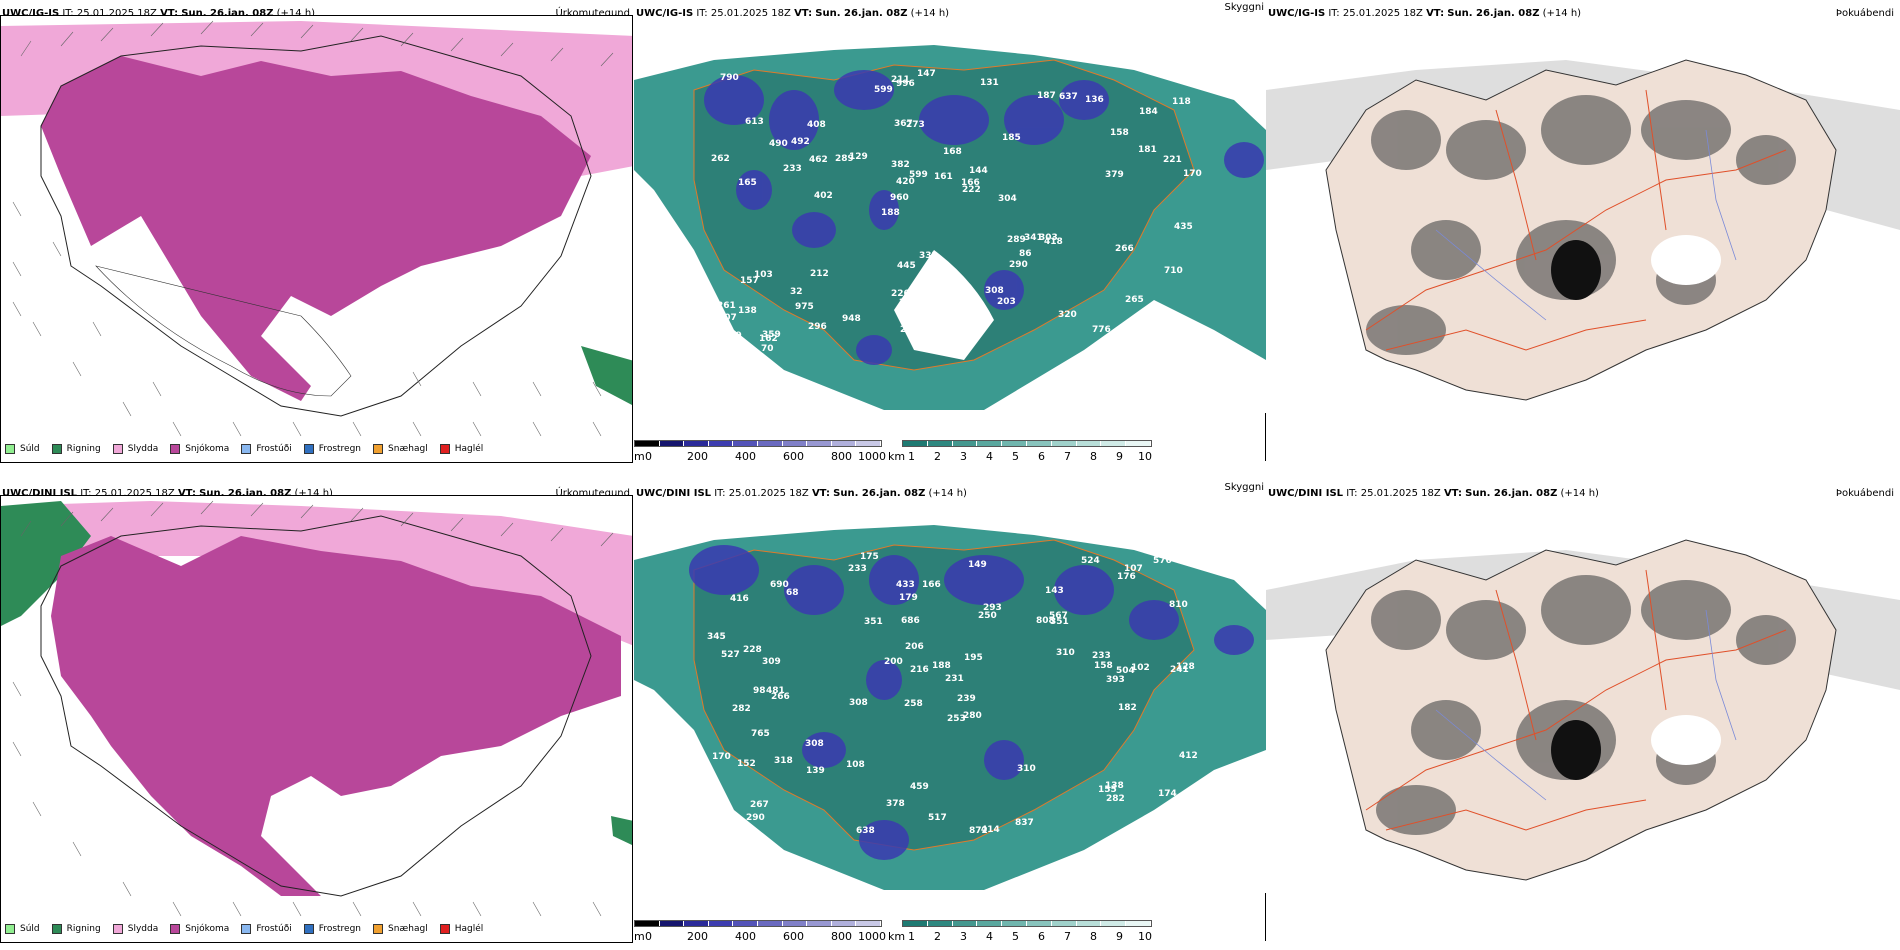  I want to click on cloud-value-label: 136, so click(1094, 100).